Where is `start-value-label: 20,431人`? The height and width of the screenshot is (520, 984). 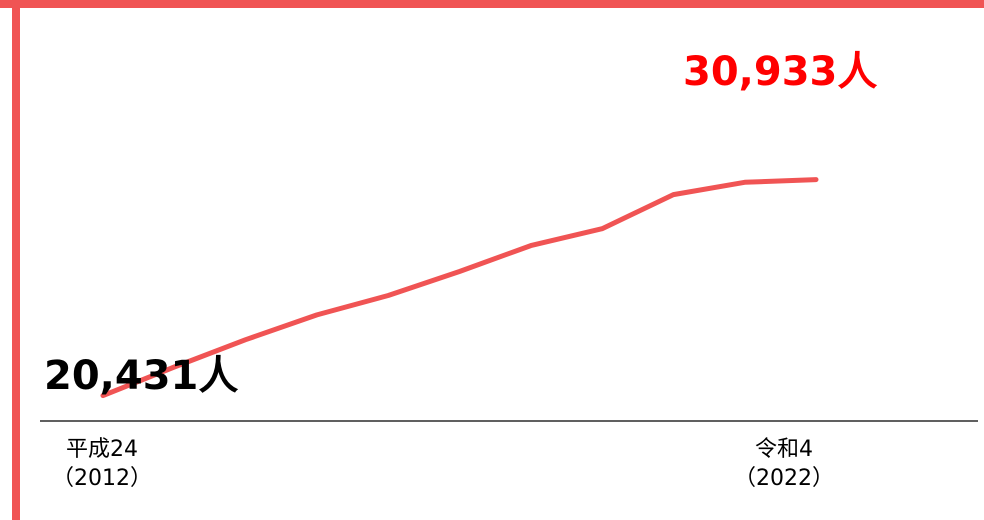 start-value-label: 20,431人 is located at coordinates (141, 376).